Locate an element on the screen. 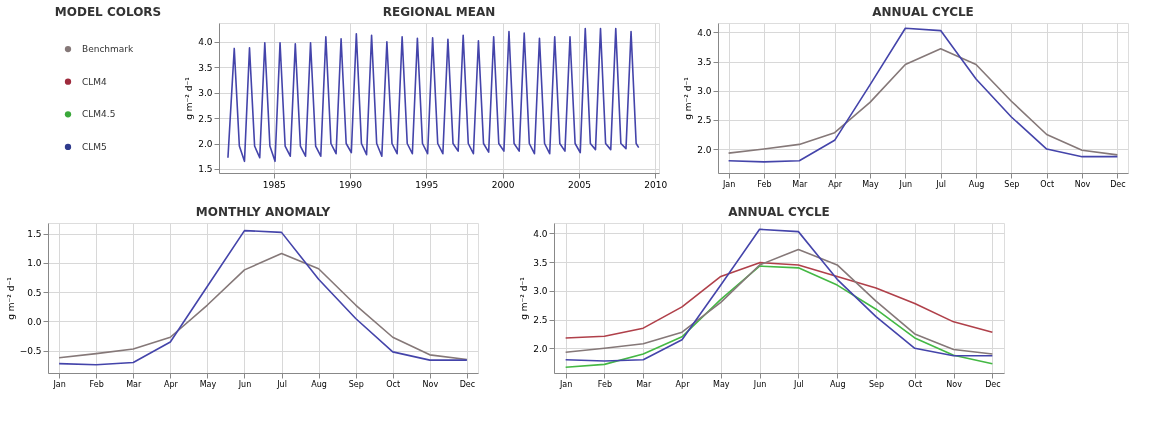  legend-label: Benchmark is located at coordinates (108, 49).